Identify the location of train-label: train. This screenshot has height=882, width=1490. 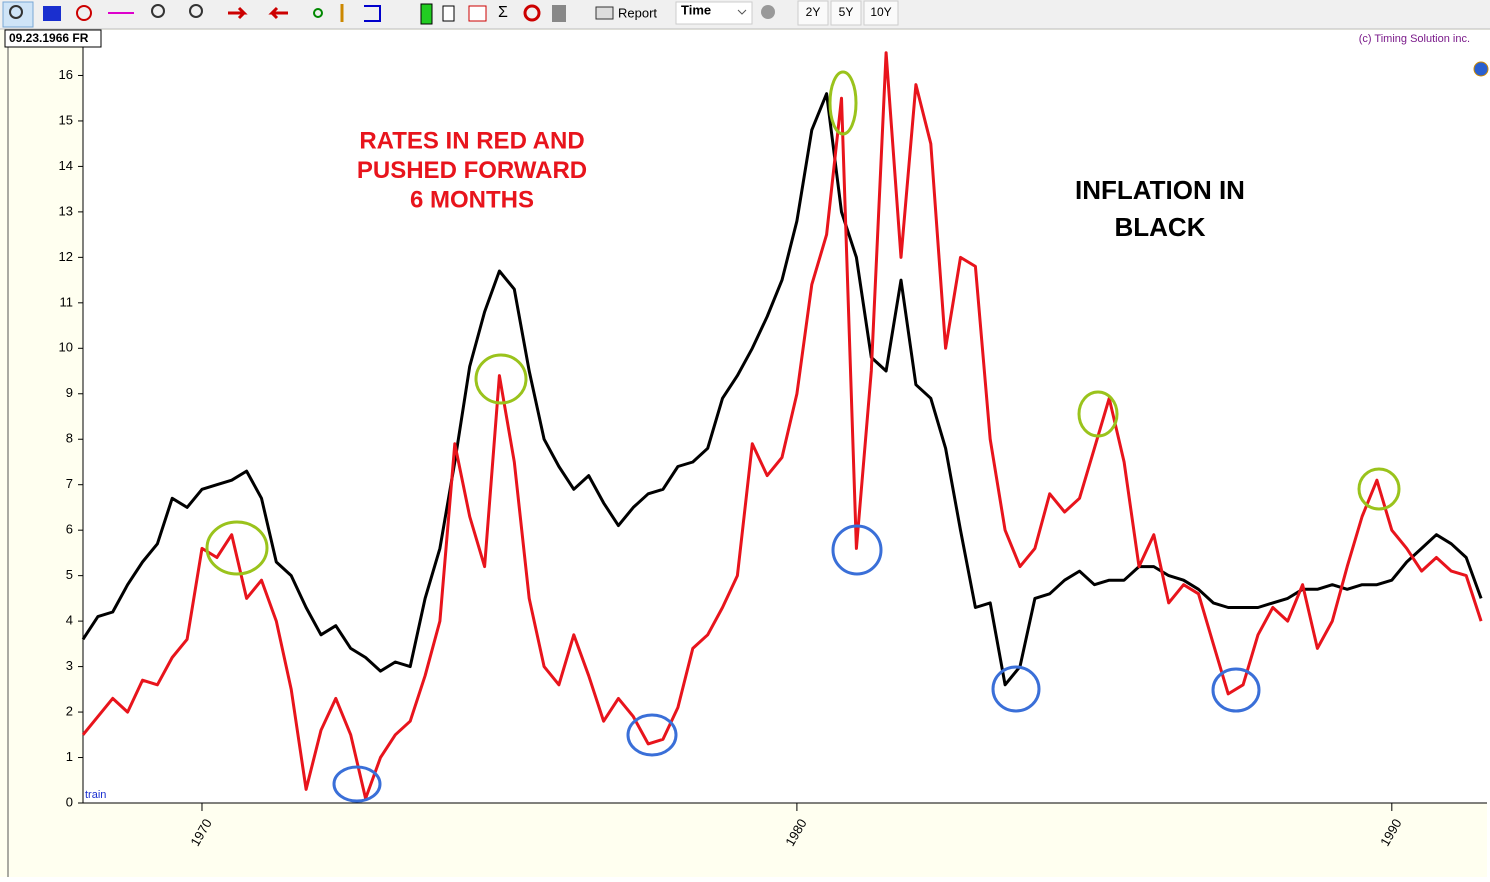
(95, 795).